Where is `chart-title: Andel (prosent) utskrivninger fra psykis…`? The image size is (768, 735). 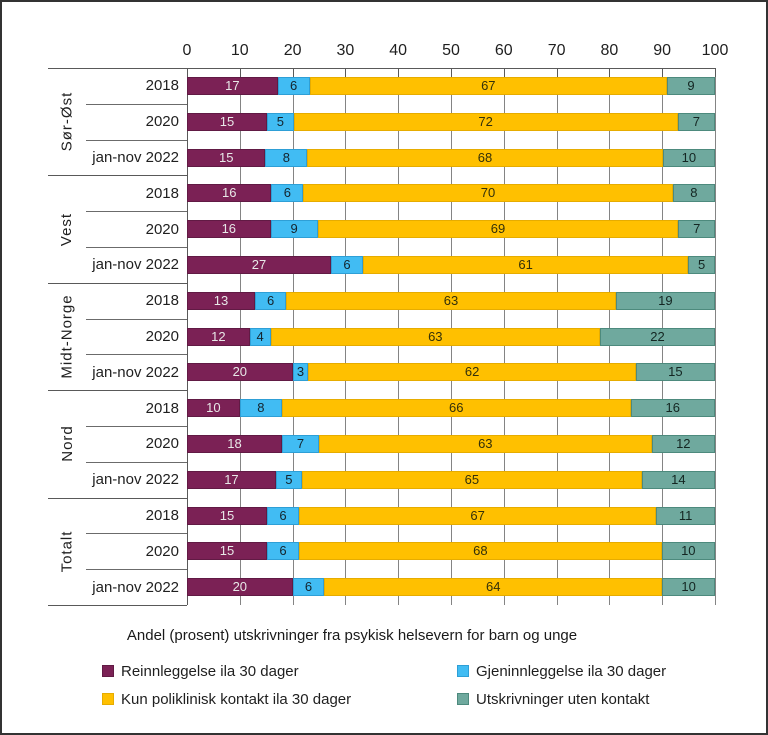 chart-title: Andel (prosent) utskrivninger fra psykis… is located at coordinates (352, 635).